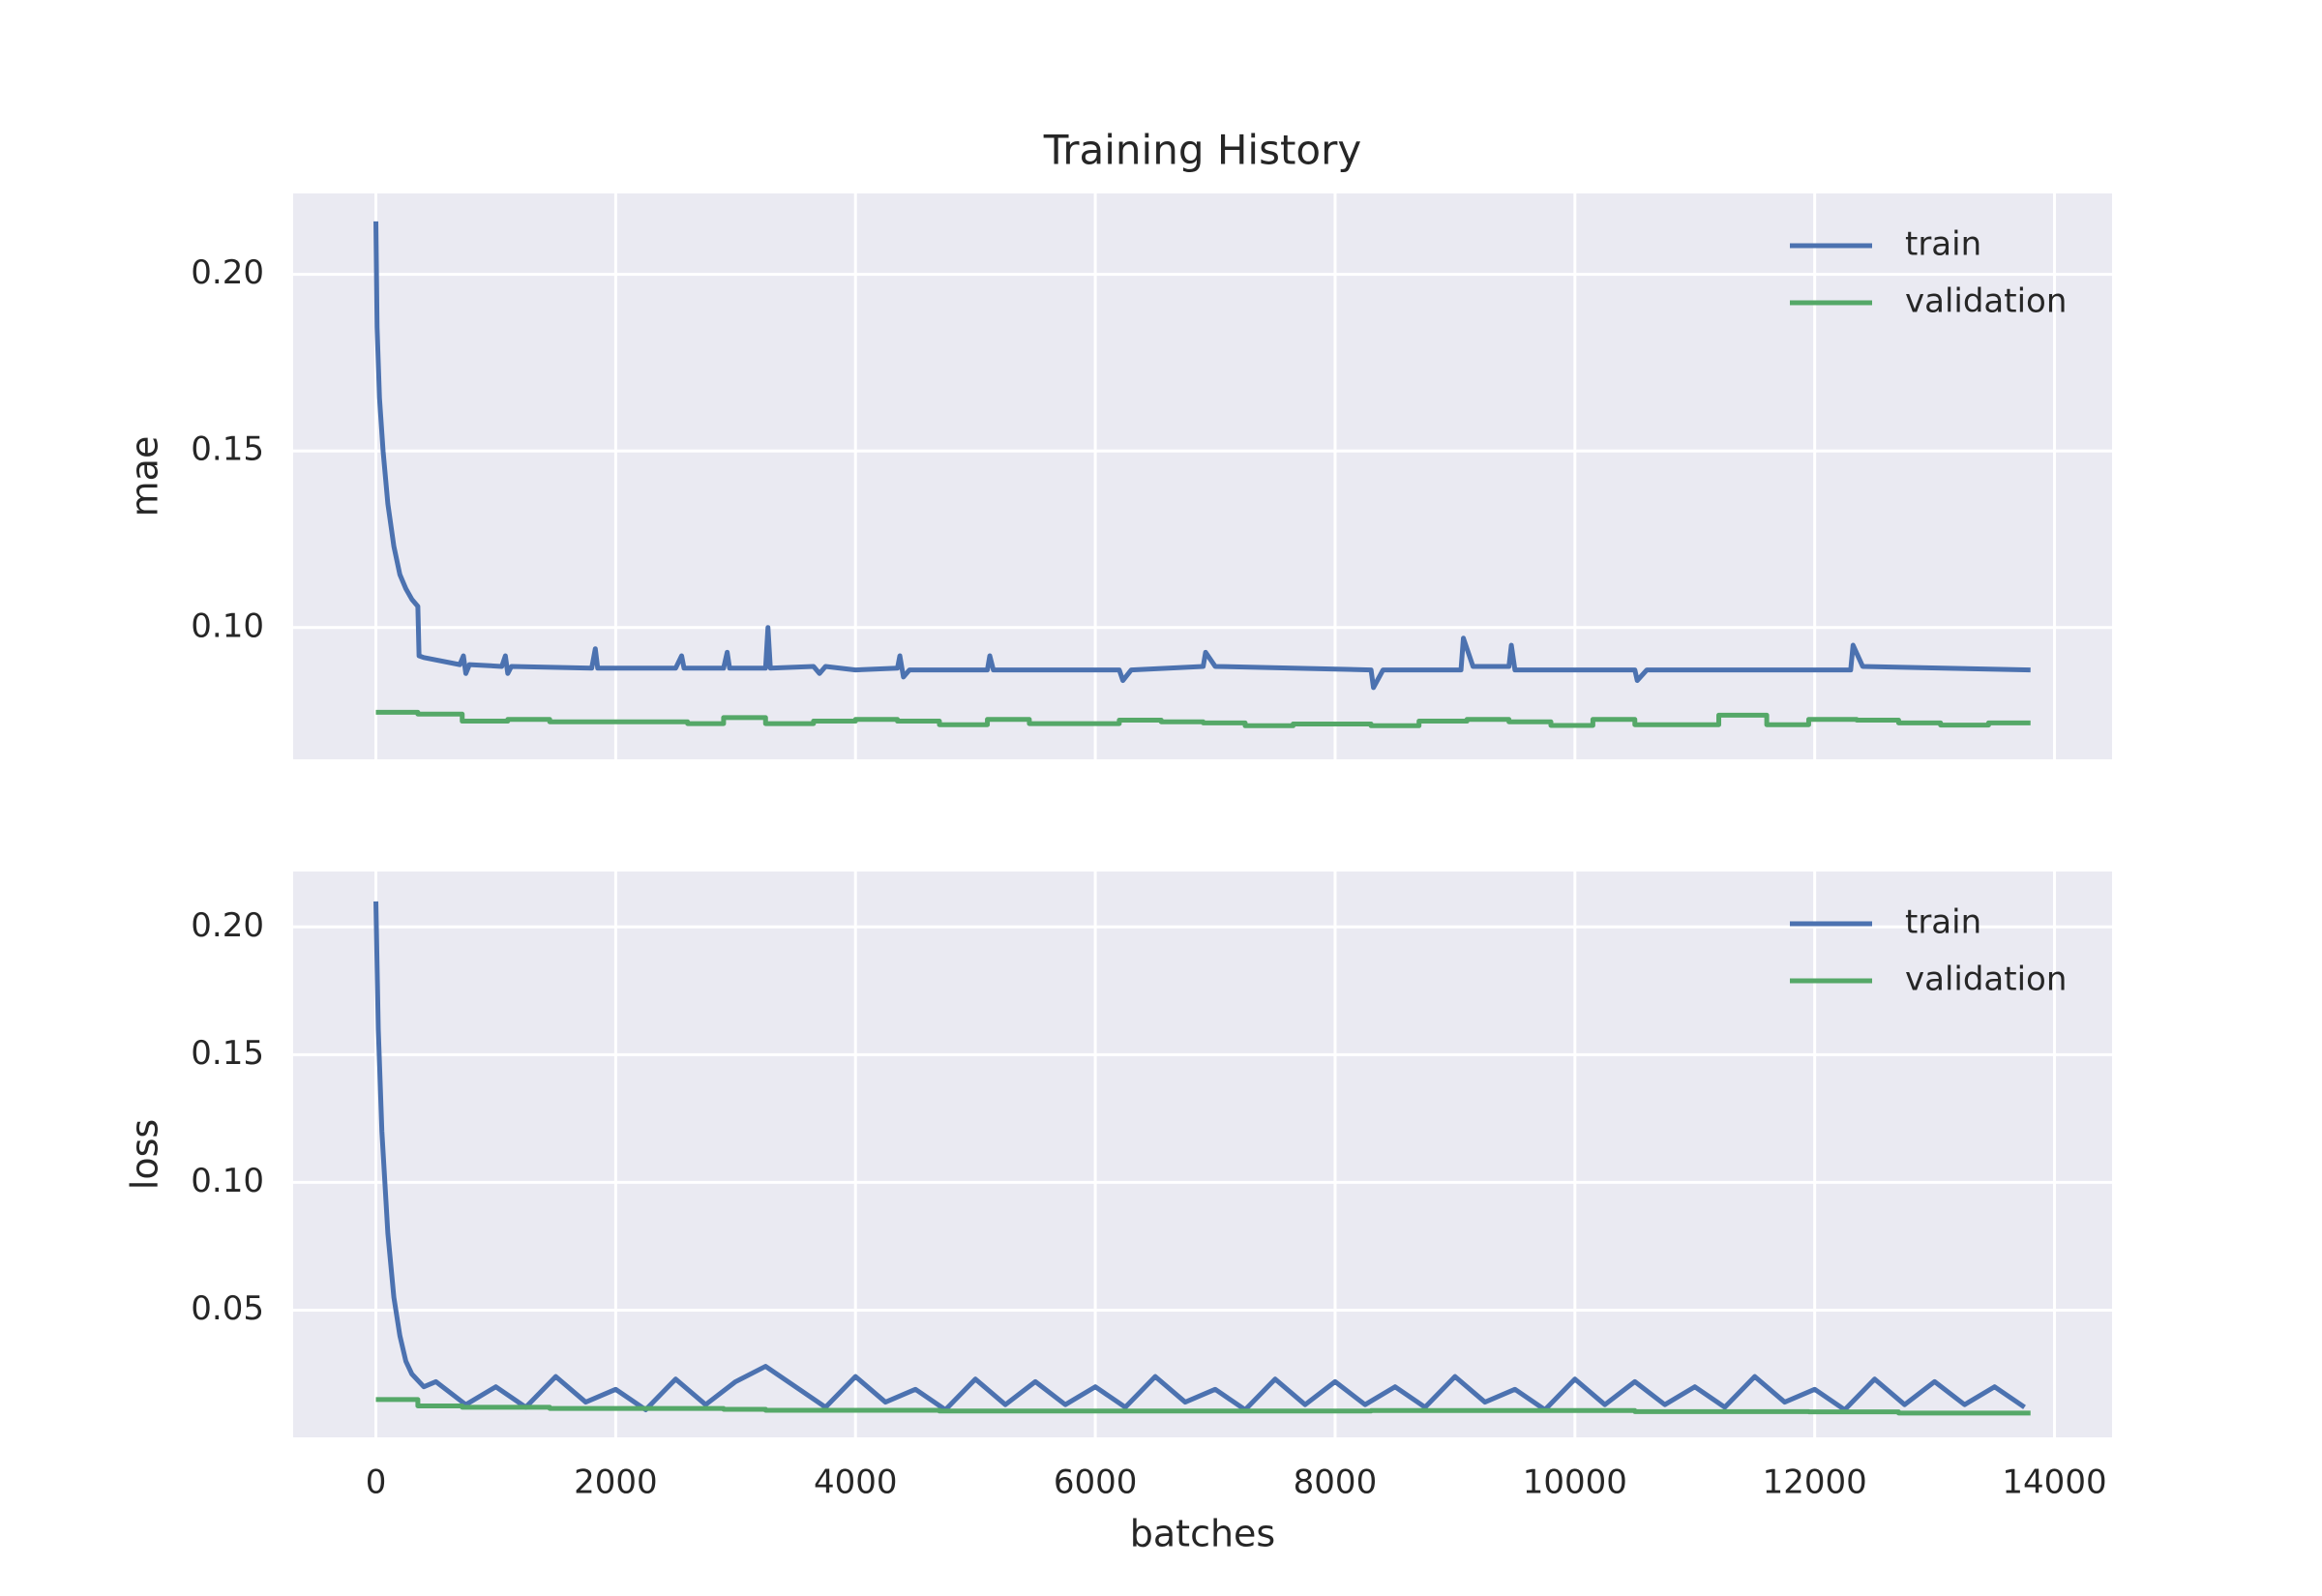 The image size is (2322, 1596). I want to click on x-tick-label: 6000, so click(1096, 1482).